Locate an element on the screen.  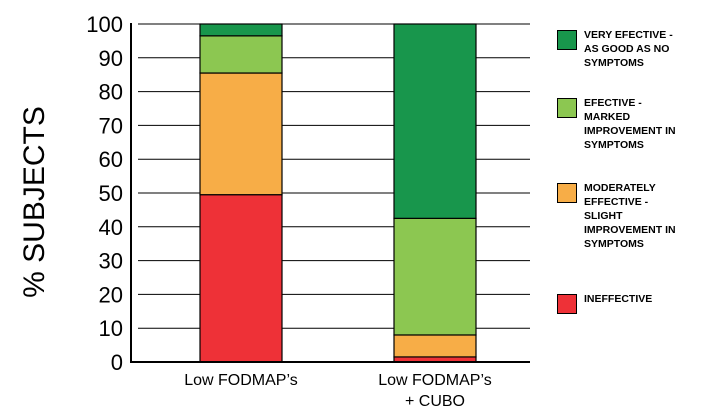
x-category-label: Low FODMAP’s is located at coordinates (241, 380).